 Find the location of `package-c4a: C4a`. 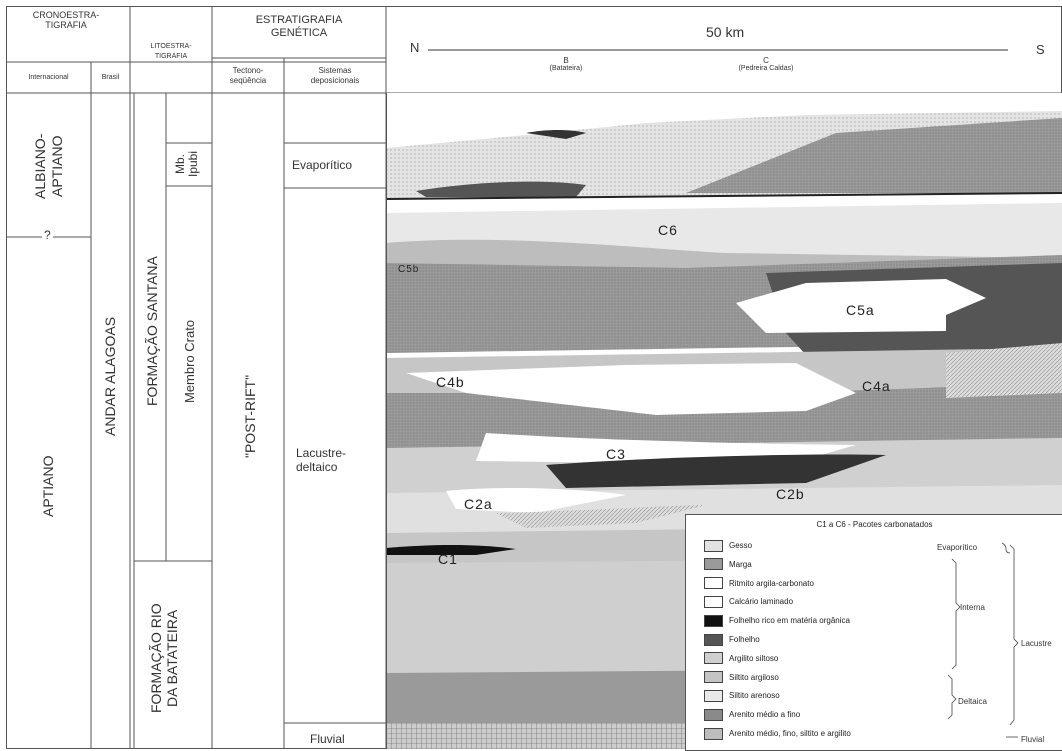

package-c4a: C4a is located at coordinates (876, 386).